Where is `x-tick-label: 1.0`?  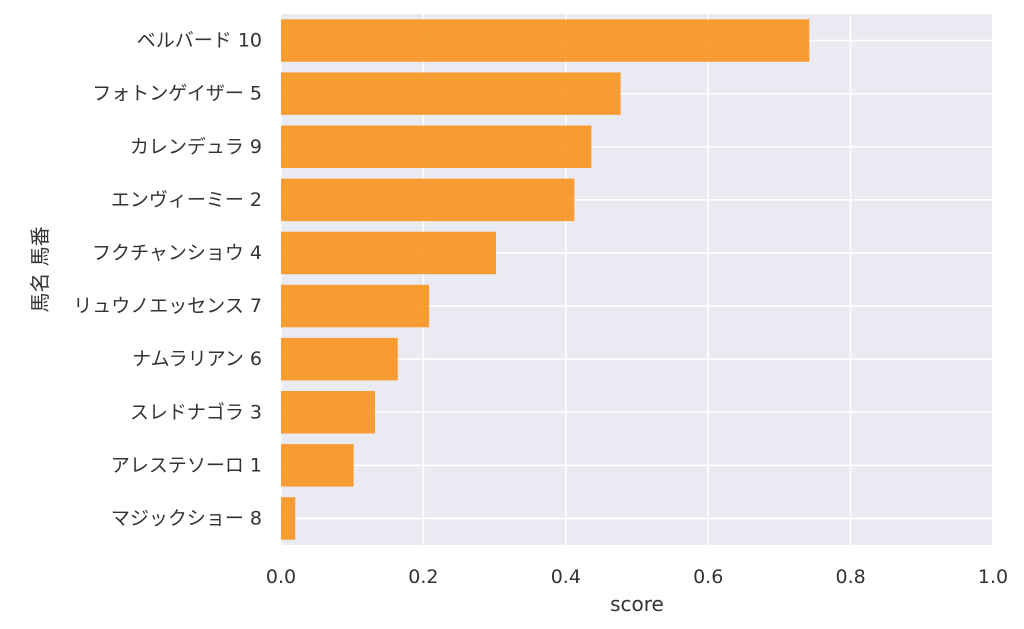
x-tick-label: 1.0 is located at coordinates (993, 577).